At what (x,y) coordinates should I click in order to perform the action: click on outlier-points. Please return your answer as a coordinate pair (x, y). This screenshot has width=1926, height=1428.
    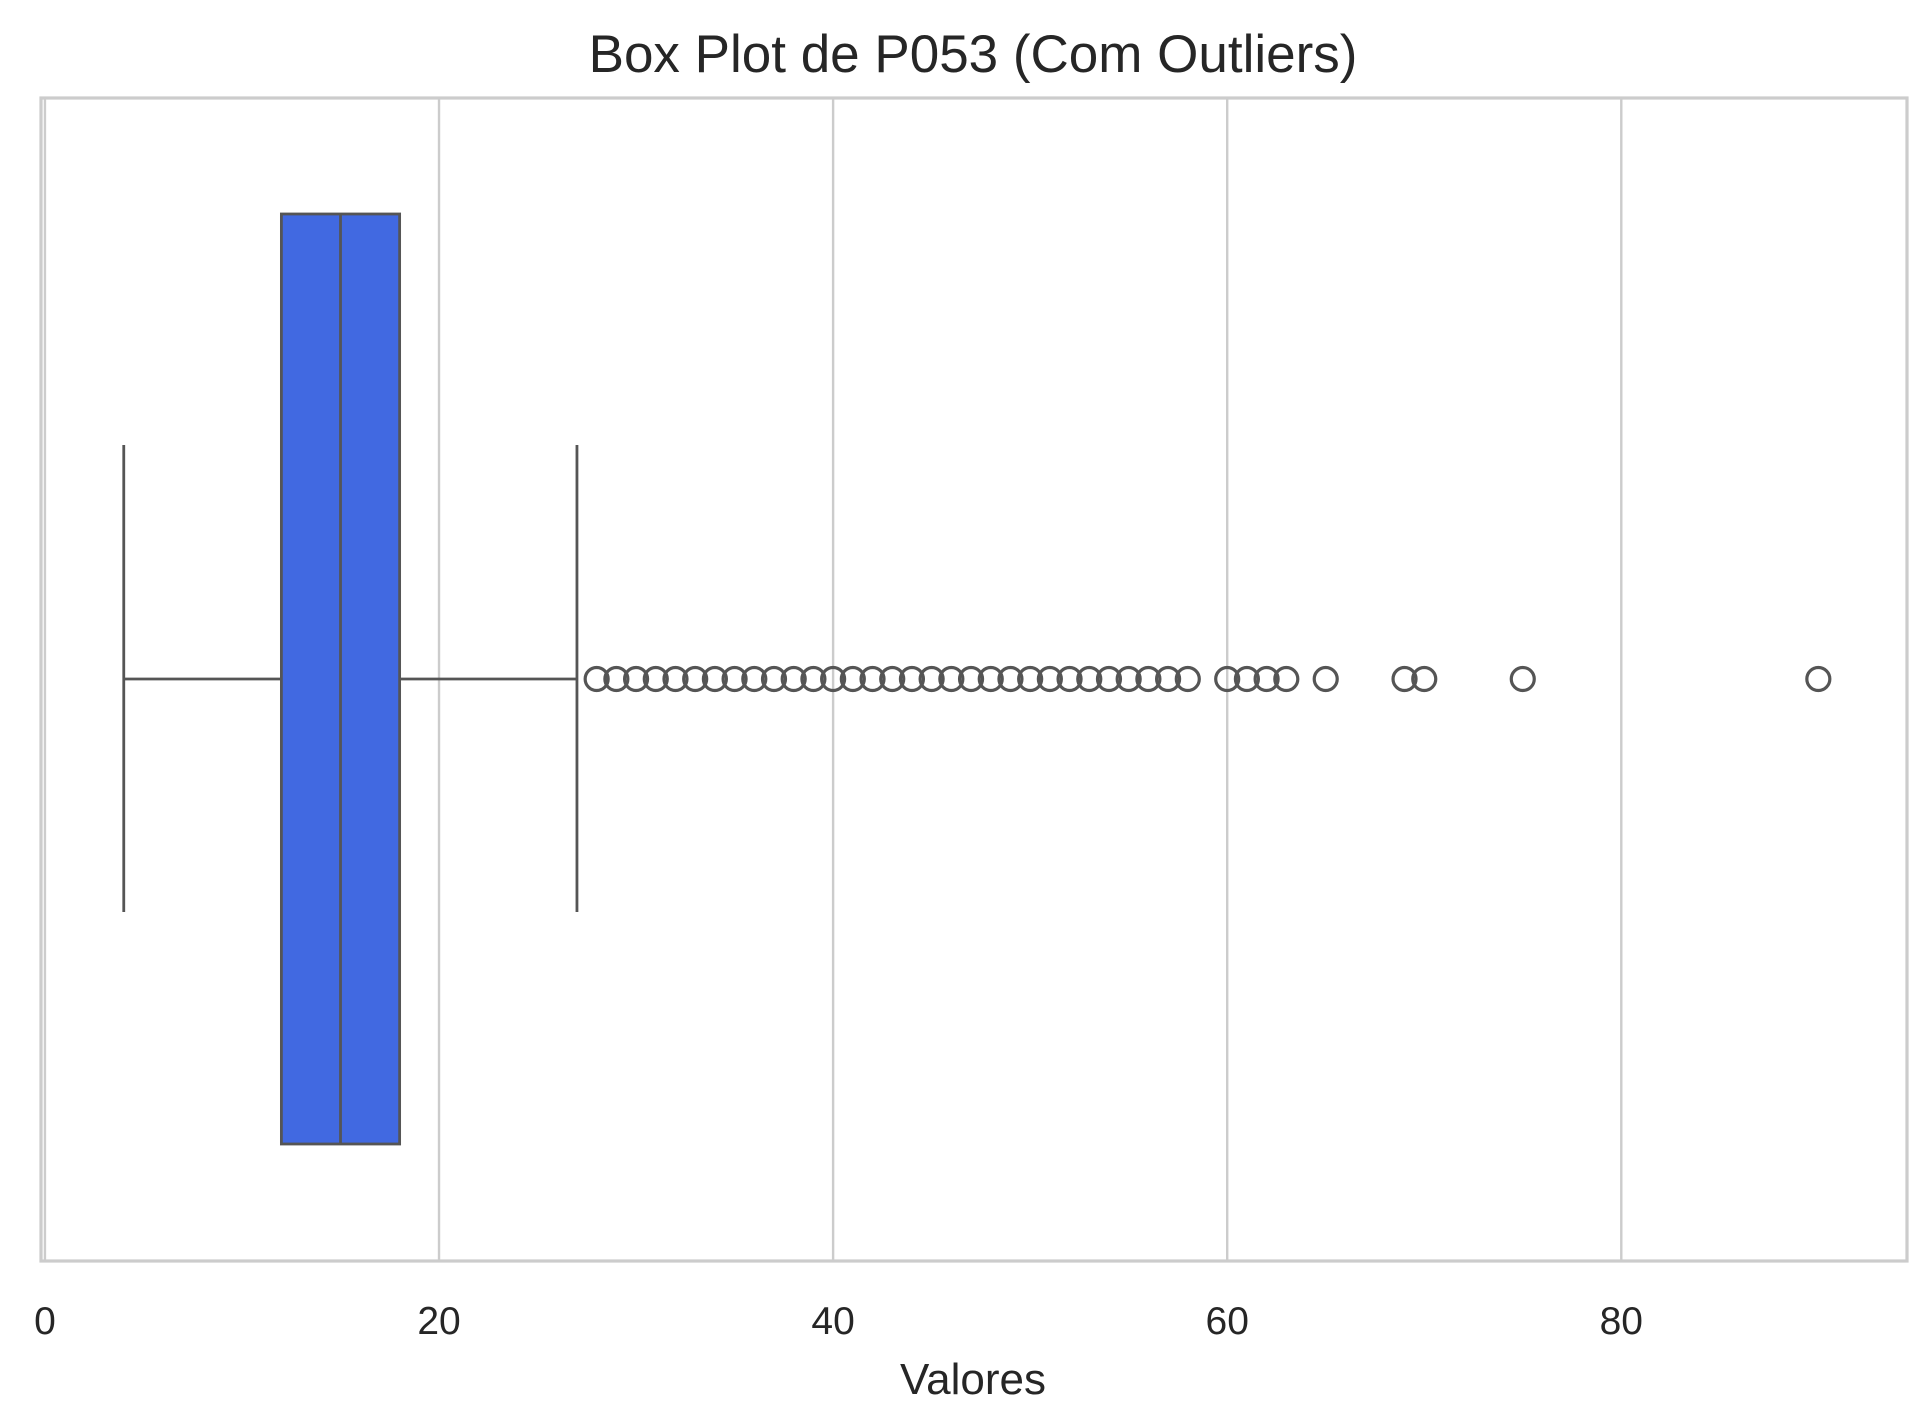
    Looking at the image, I should click on (1207, 679).